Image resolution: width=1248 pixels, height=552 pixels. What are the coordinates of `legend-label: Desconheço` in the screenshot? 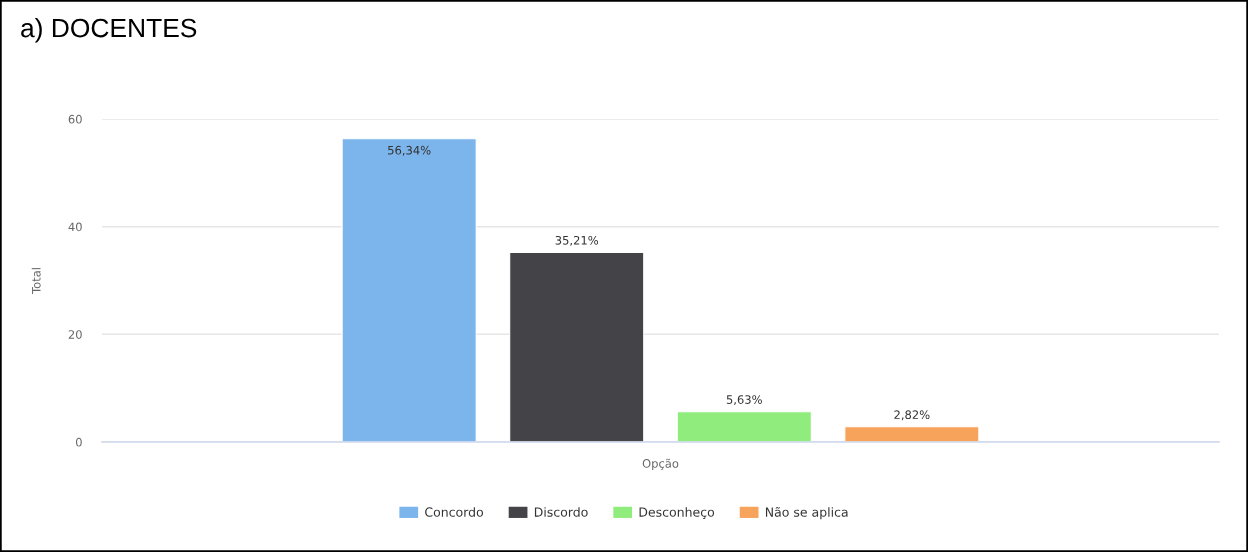 It's located at (677, 513).